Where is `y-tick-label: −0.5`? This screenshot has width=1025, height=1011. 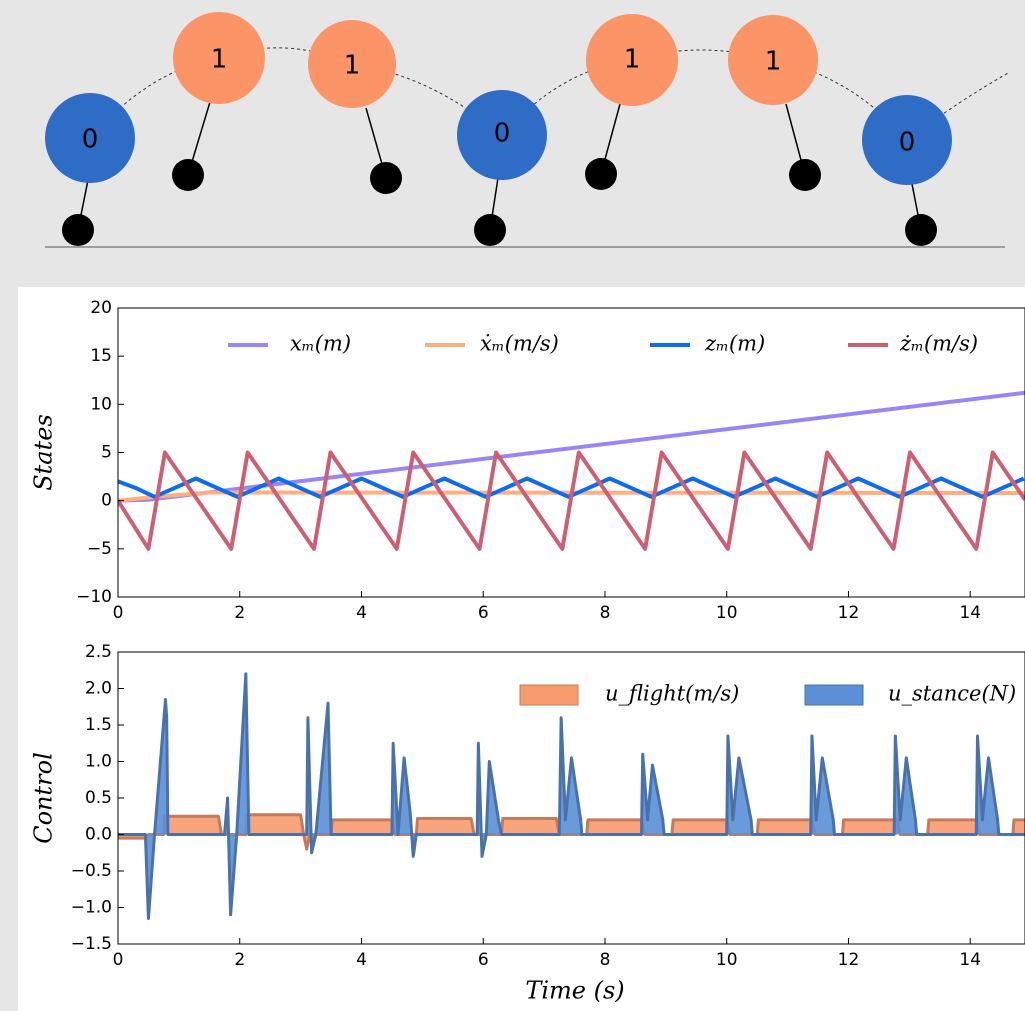
y-tick-label: −0.5 is located at coordinates (91, 871).